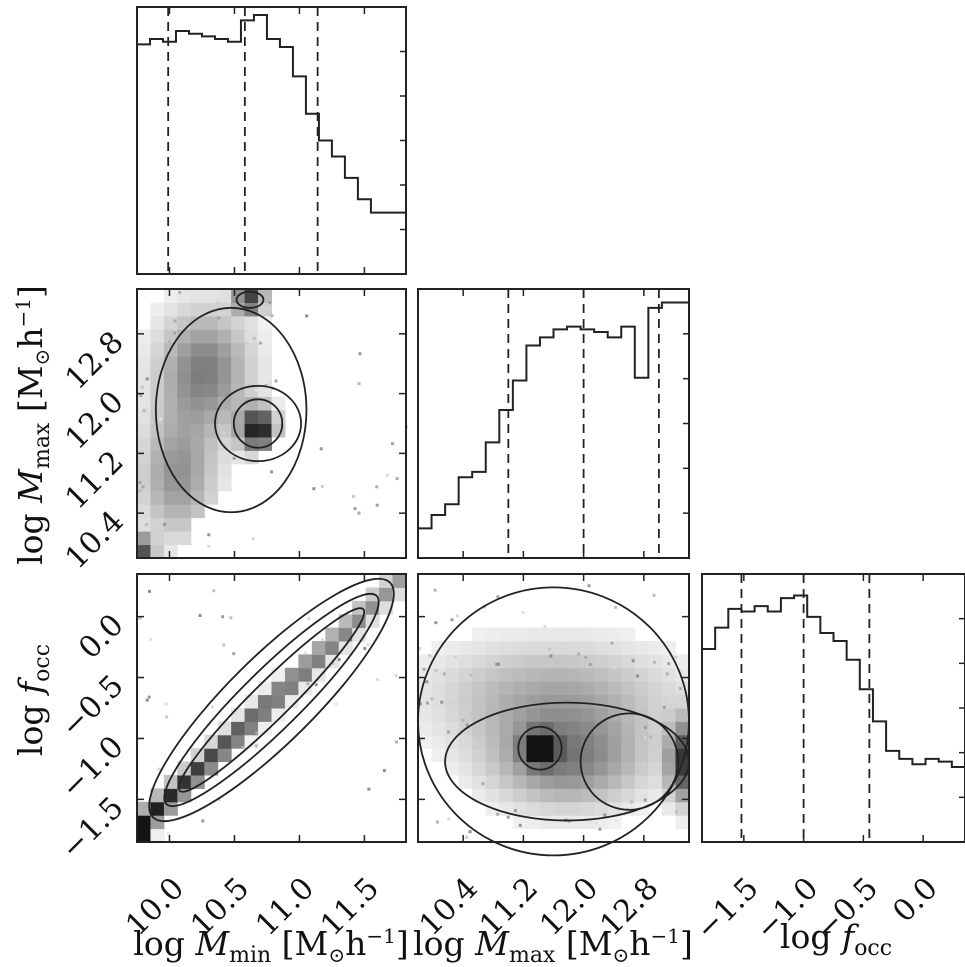  What do you see at coordinates (553, 945) in the screenshot?
I see `xaxis-label-log-mmax: log Mmax [M⊙h−1]` at bounding box center [553, 945].